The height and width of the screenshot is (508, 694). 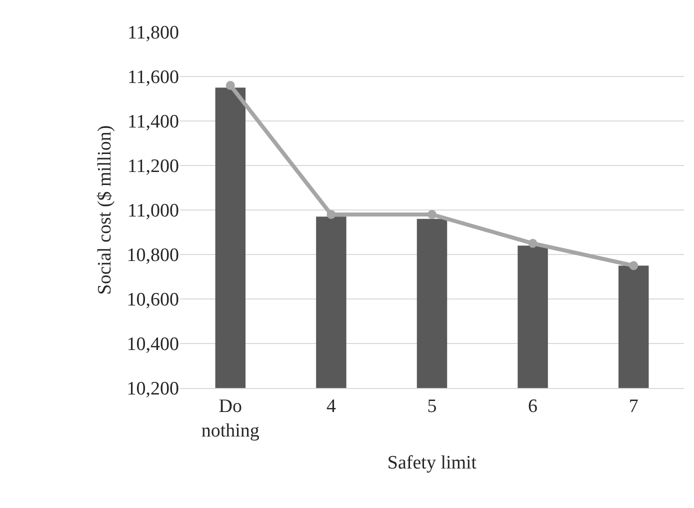 I want to click on y-tick-label: 10,400, so click(x=152, y=345).